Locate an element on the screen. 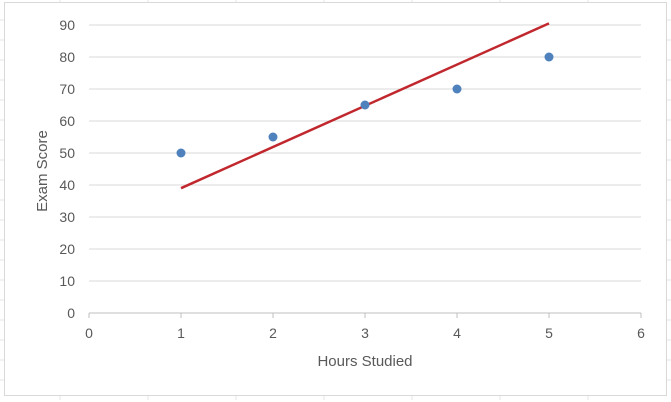 The height and width of the screenshot is (402, 671). x-tick-label: 6 is located at coordinates (641, 333).